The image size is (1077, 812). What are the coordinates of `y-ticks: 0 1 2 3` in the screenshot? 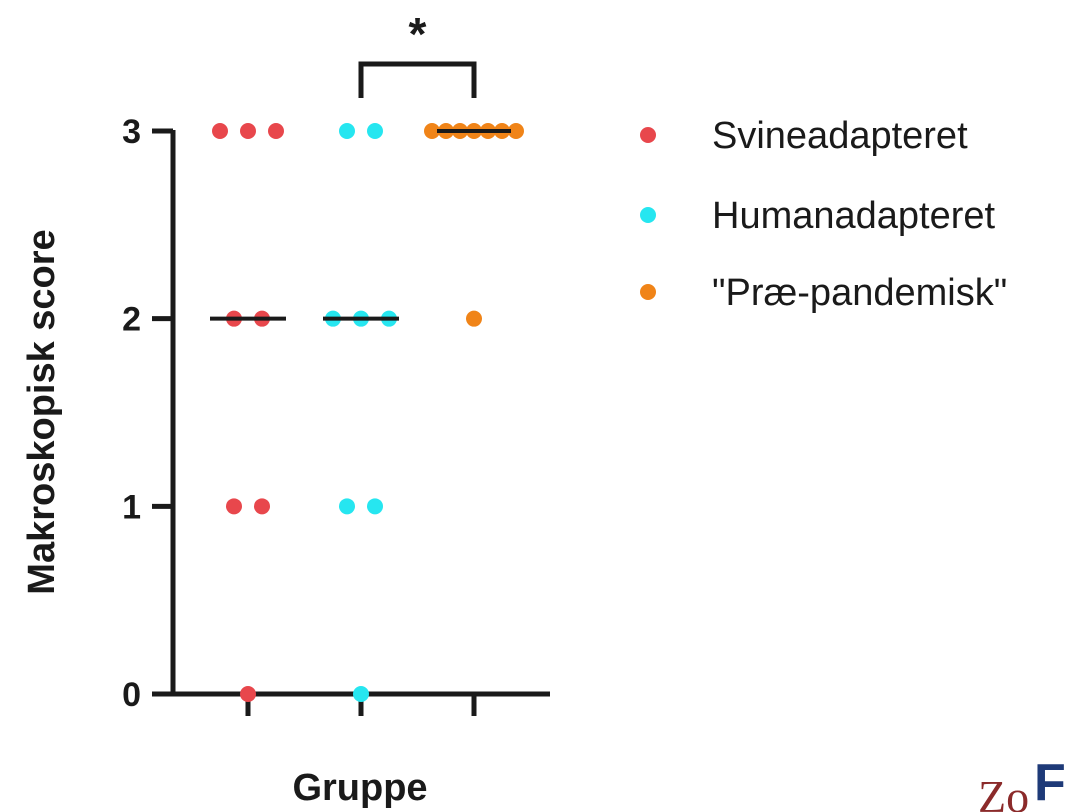 It's located at (147, 413).